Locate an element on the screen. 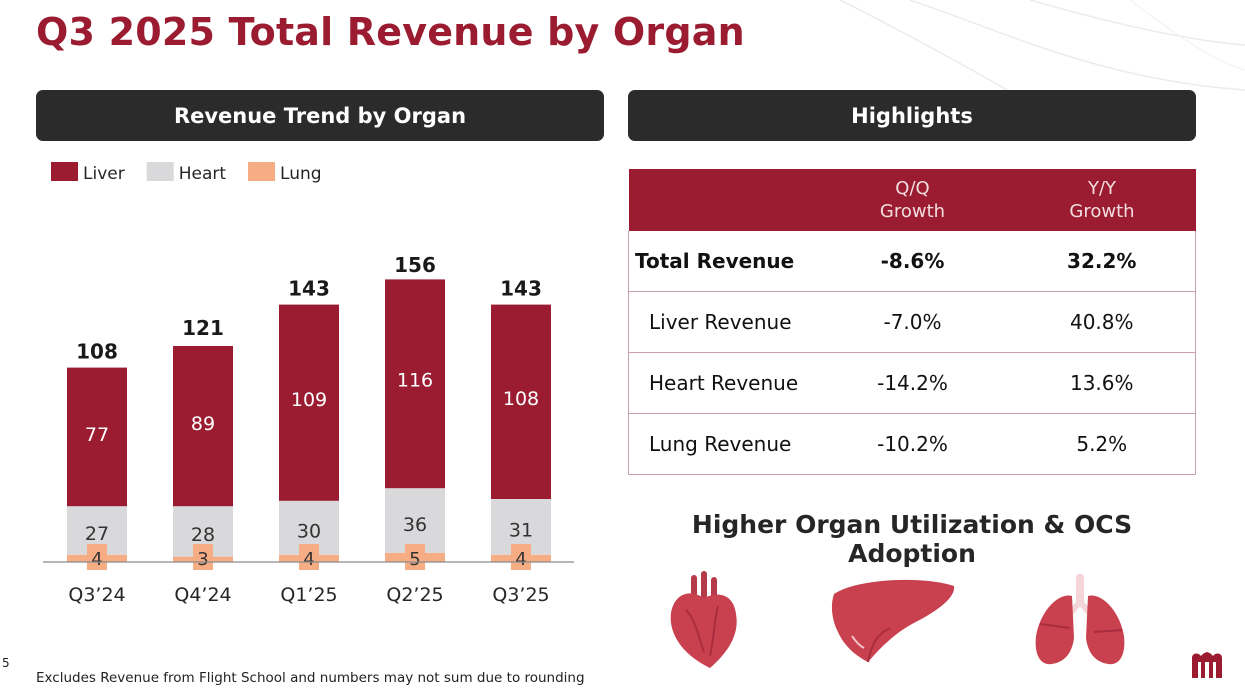 The image size is (1245, 698). data-label-heart: 36 is located at coordinates (415, 525).